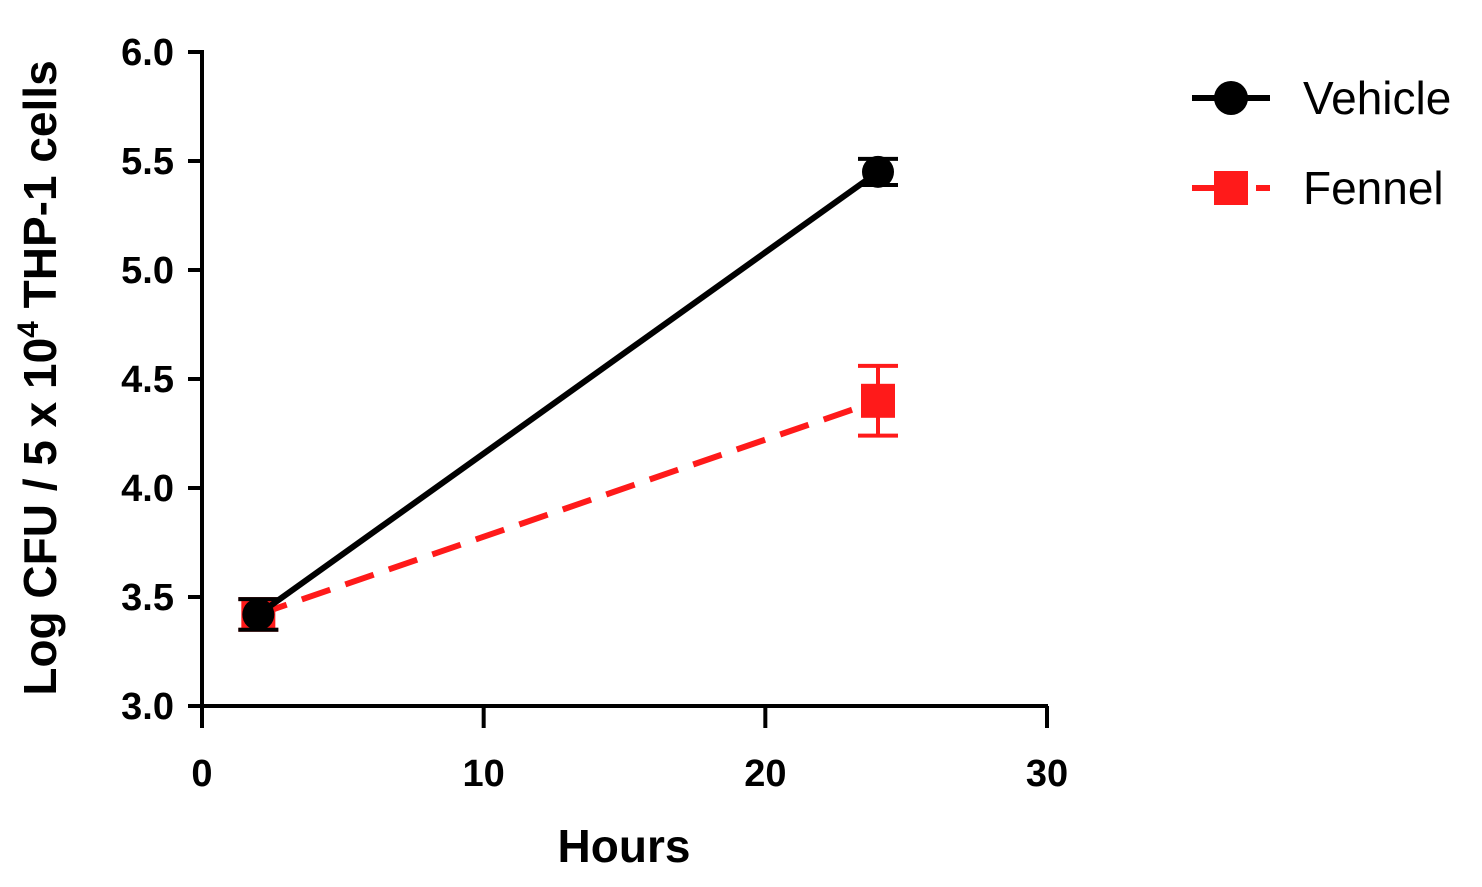 The height and width of the screenshot is (887, 1482). I want to click on x-tick-label: 20, so click(765, 774).